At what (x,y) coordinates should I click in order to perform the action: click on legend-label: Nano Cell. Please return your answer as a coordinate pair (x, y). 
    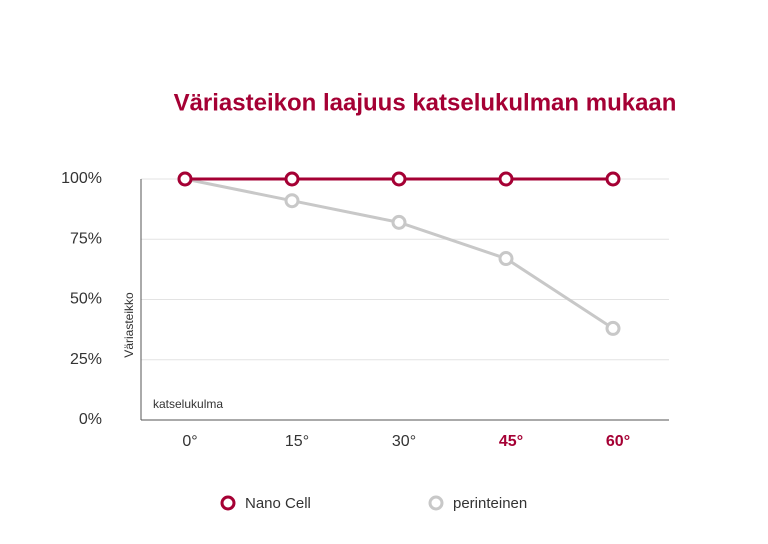
    Looking at the image, I should click on (278, 503).